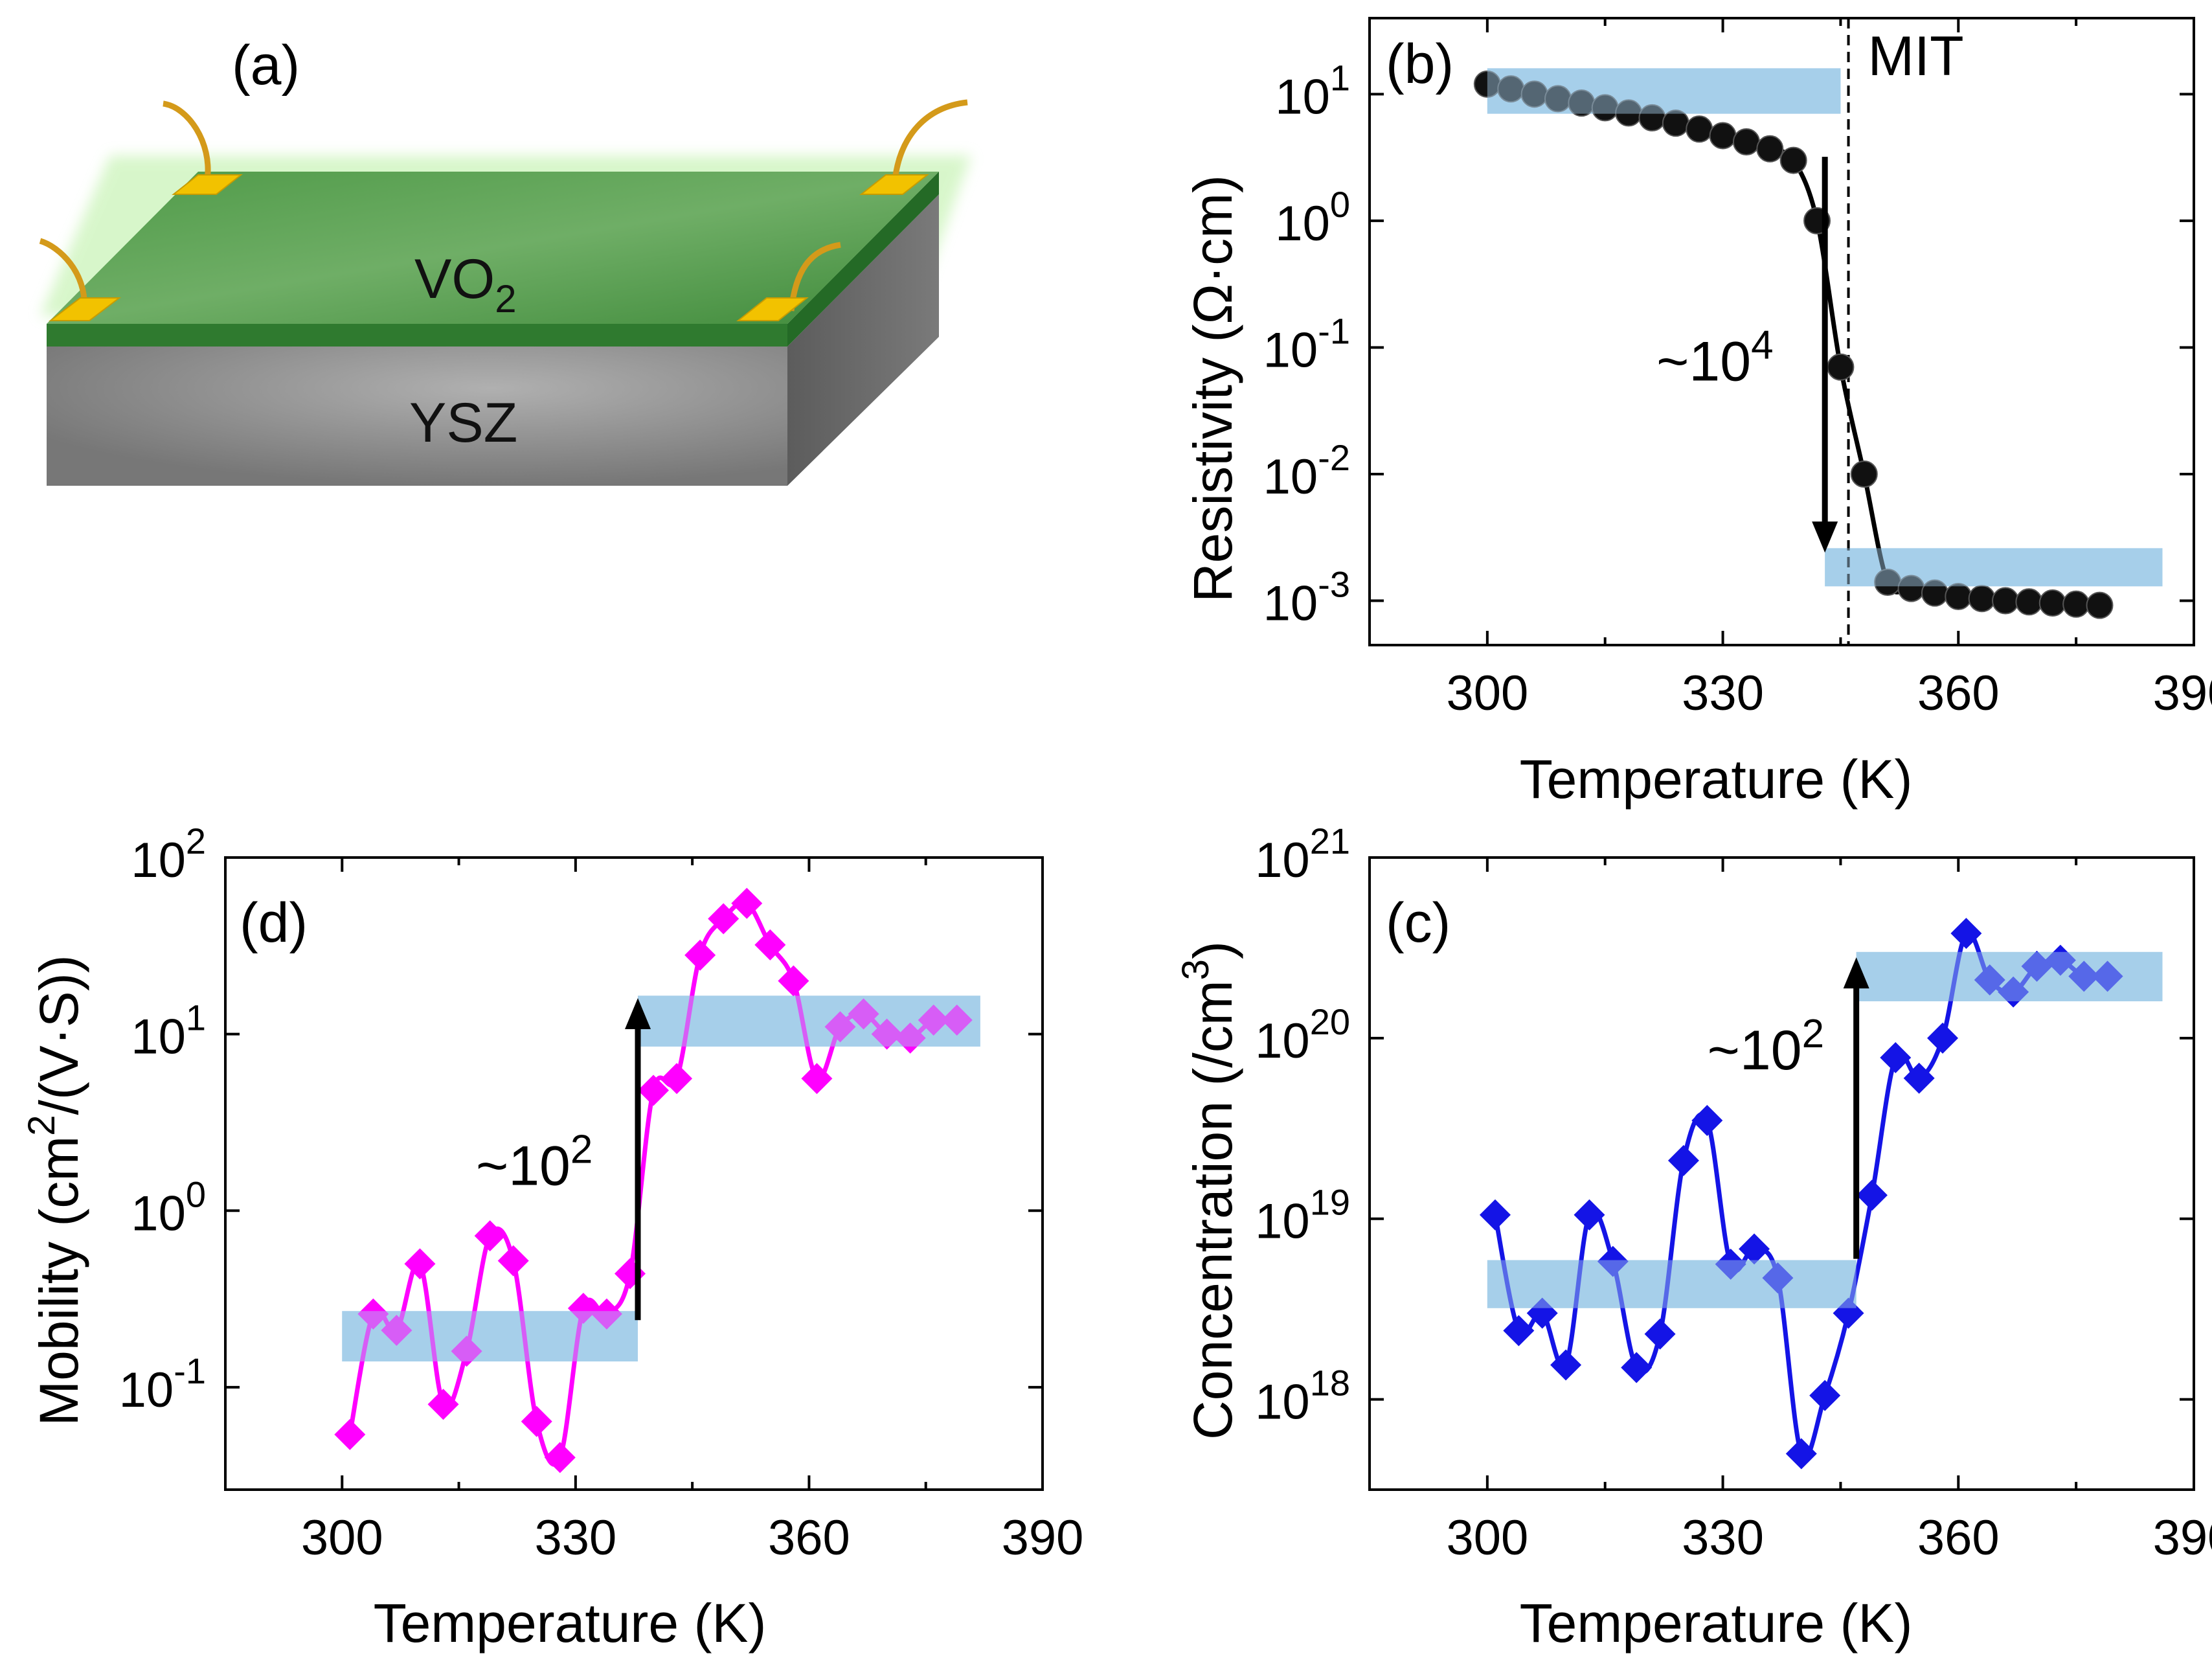 The image size is (2212, 1671). What do you see at coordinates (863, 340) in the screenshot?
I see `substrate-side-face` at bounding box center [863, 340].